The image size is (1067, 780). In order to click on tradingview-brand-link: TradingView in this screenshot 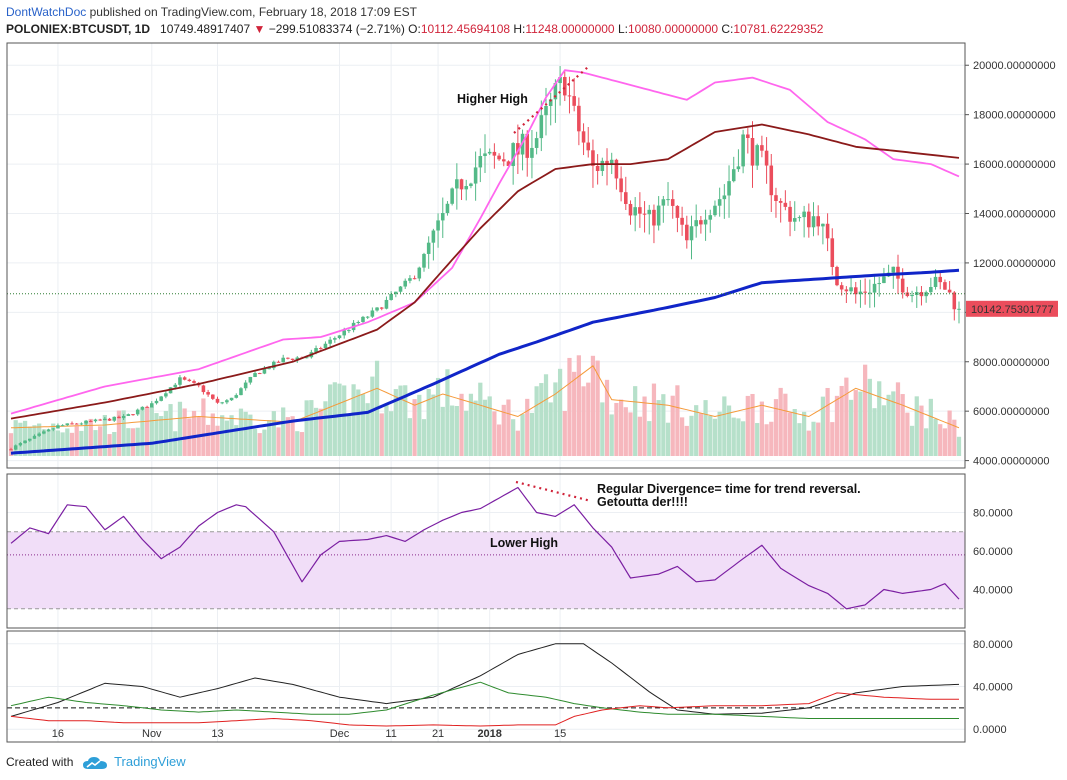, I will do `click(150, 761)`.